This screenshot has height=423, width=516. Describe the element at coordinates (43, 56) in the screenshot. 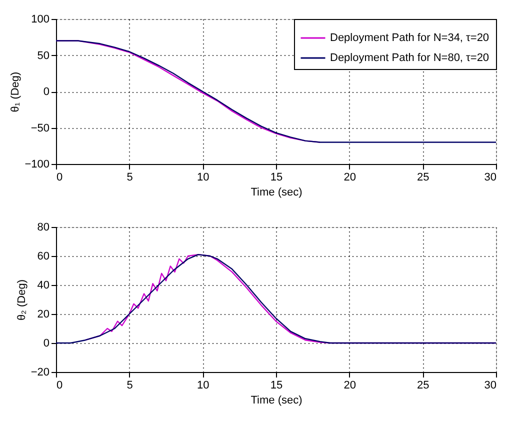

I see `y-tick-label: 50` at that location.